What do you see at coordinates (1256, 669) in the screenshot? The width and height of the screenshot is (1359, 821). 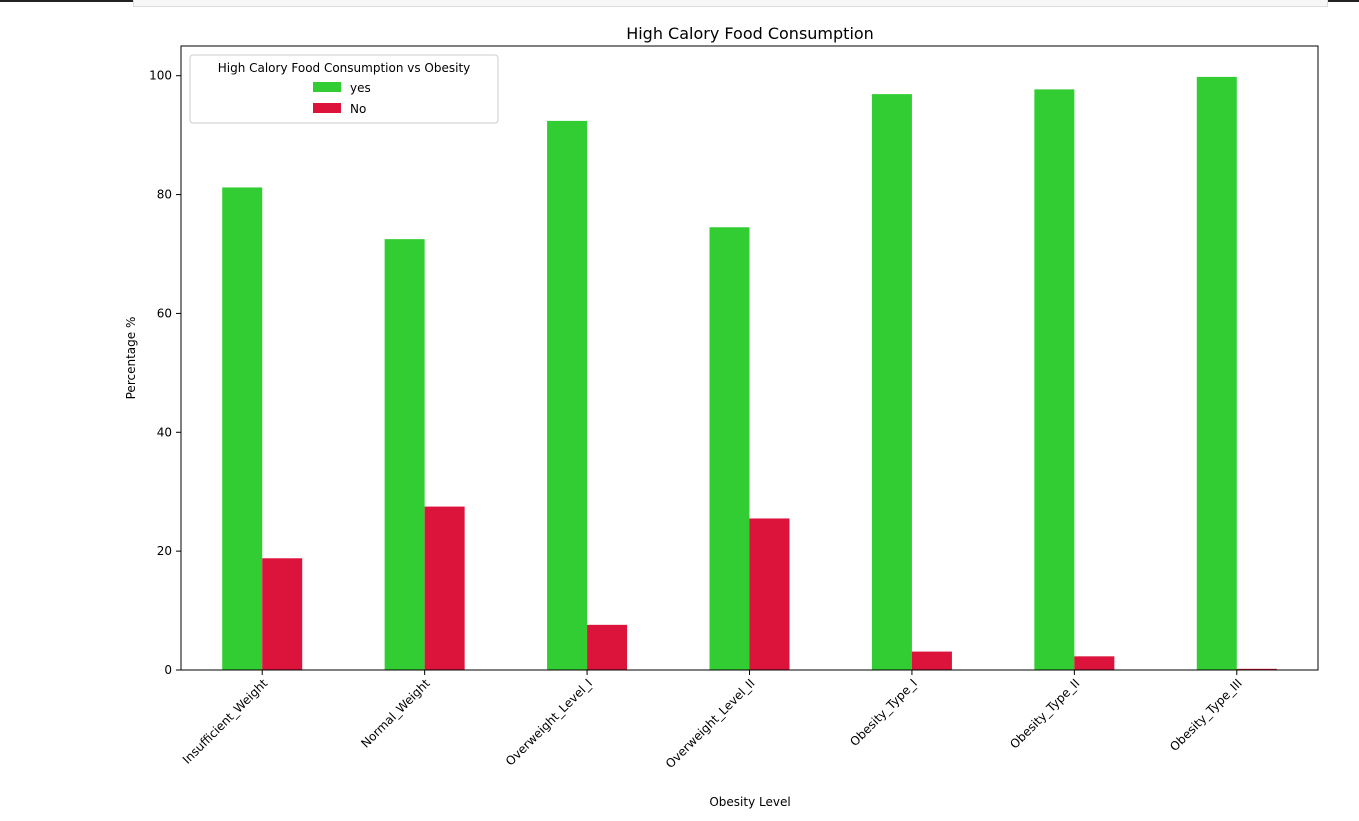 I see `bar-no-obesity-type-iii` at bounding box center [1256, 669].